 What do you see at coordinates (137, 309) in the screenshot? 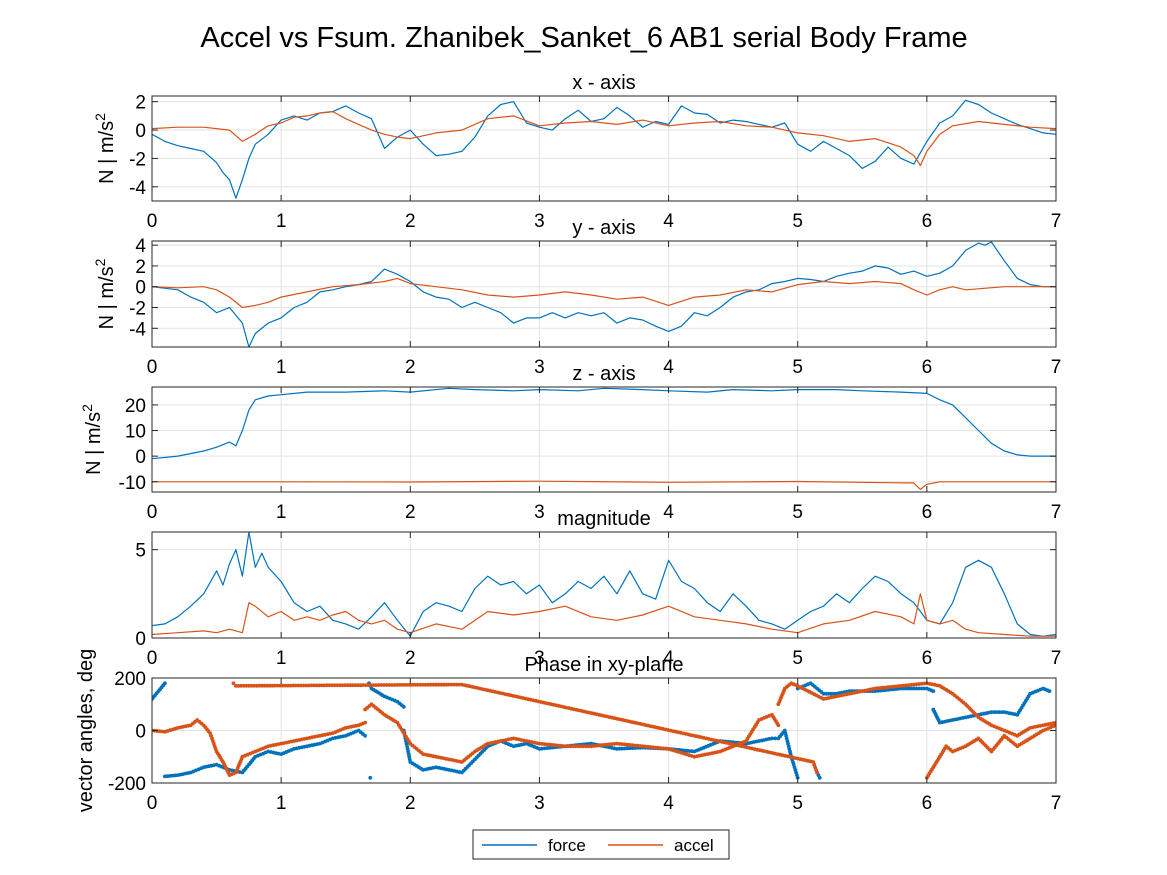
I see `y-tick-label: -2` at bounding box center [137, 309].